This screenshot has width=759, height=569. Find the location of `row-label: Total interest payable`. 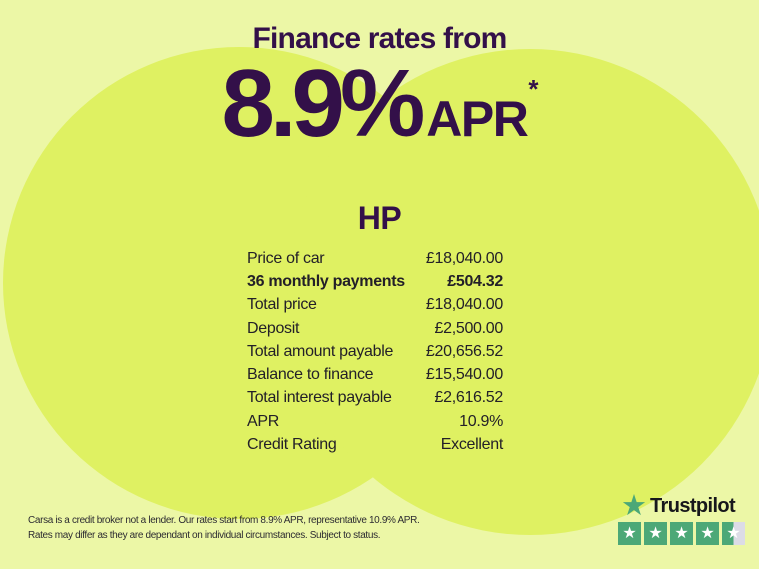

row-label: Total interest payable is located at coordinates (319, 398).